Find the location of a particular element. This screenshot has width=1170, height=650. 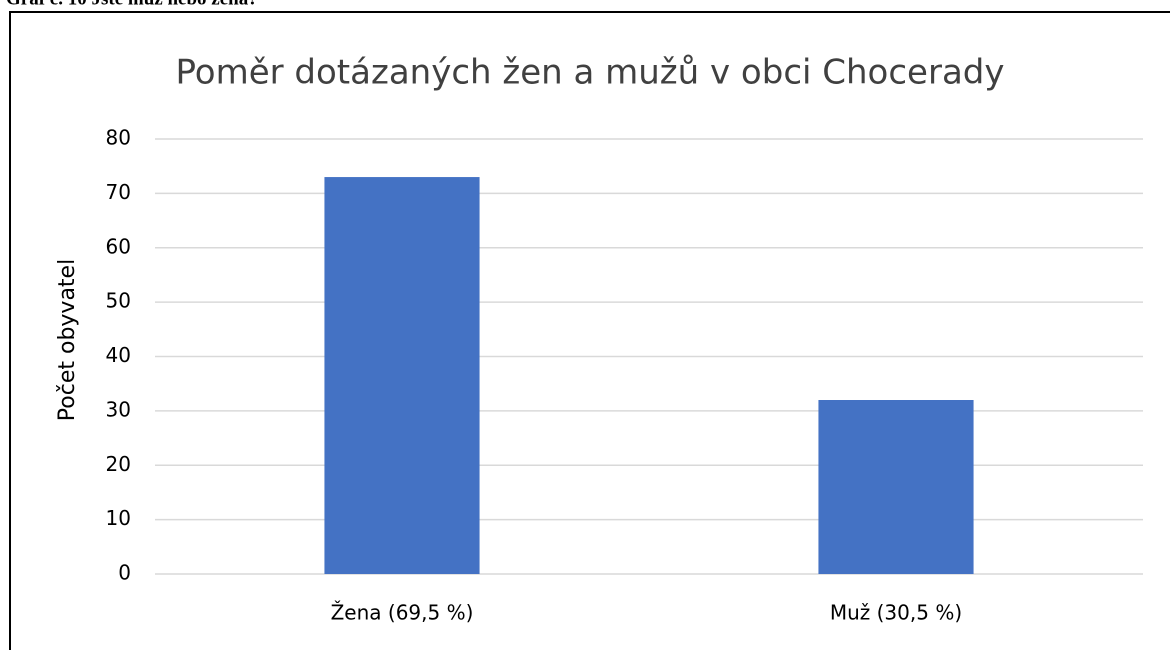

y-tick-label: 0 is located at coordinates (124, 573).